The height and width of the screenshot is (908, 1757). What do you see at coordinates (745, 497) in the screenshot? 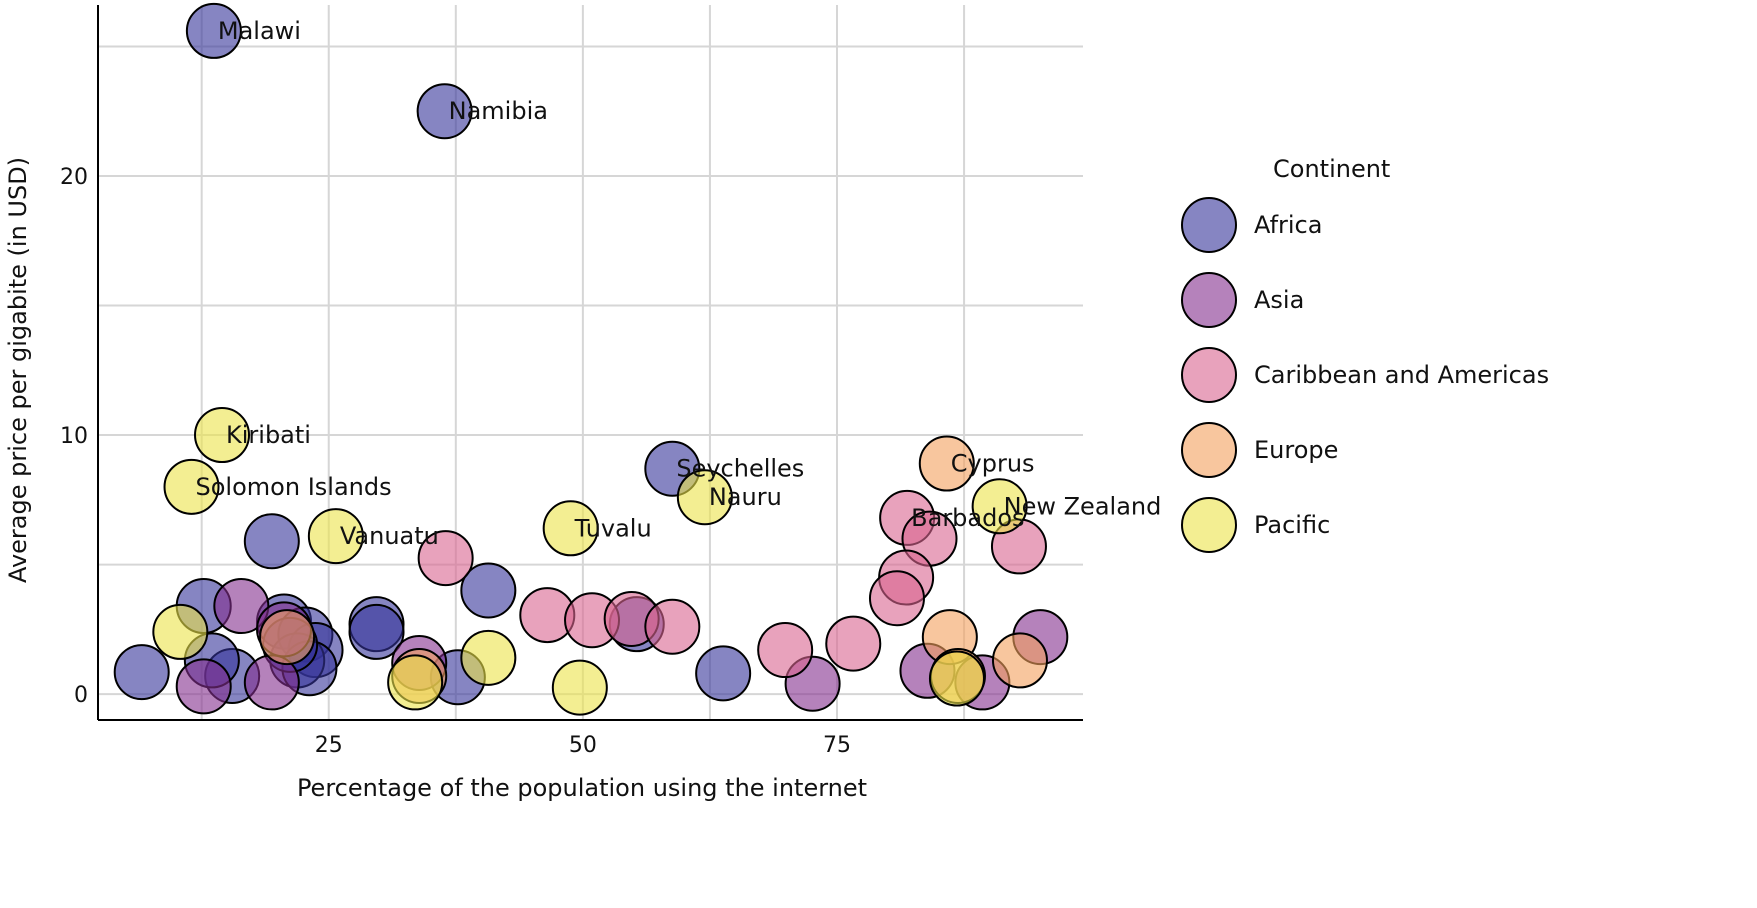
I see `point-label: Nauru` at bounding box center [745, 497].